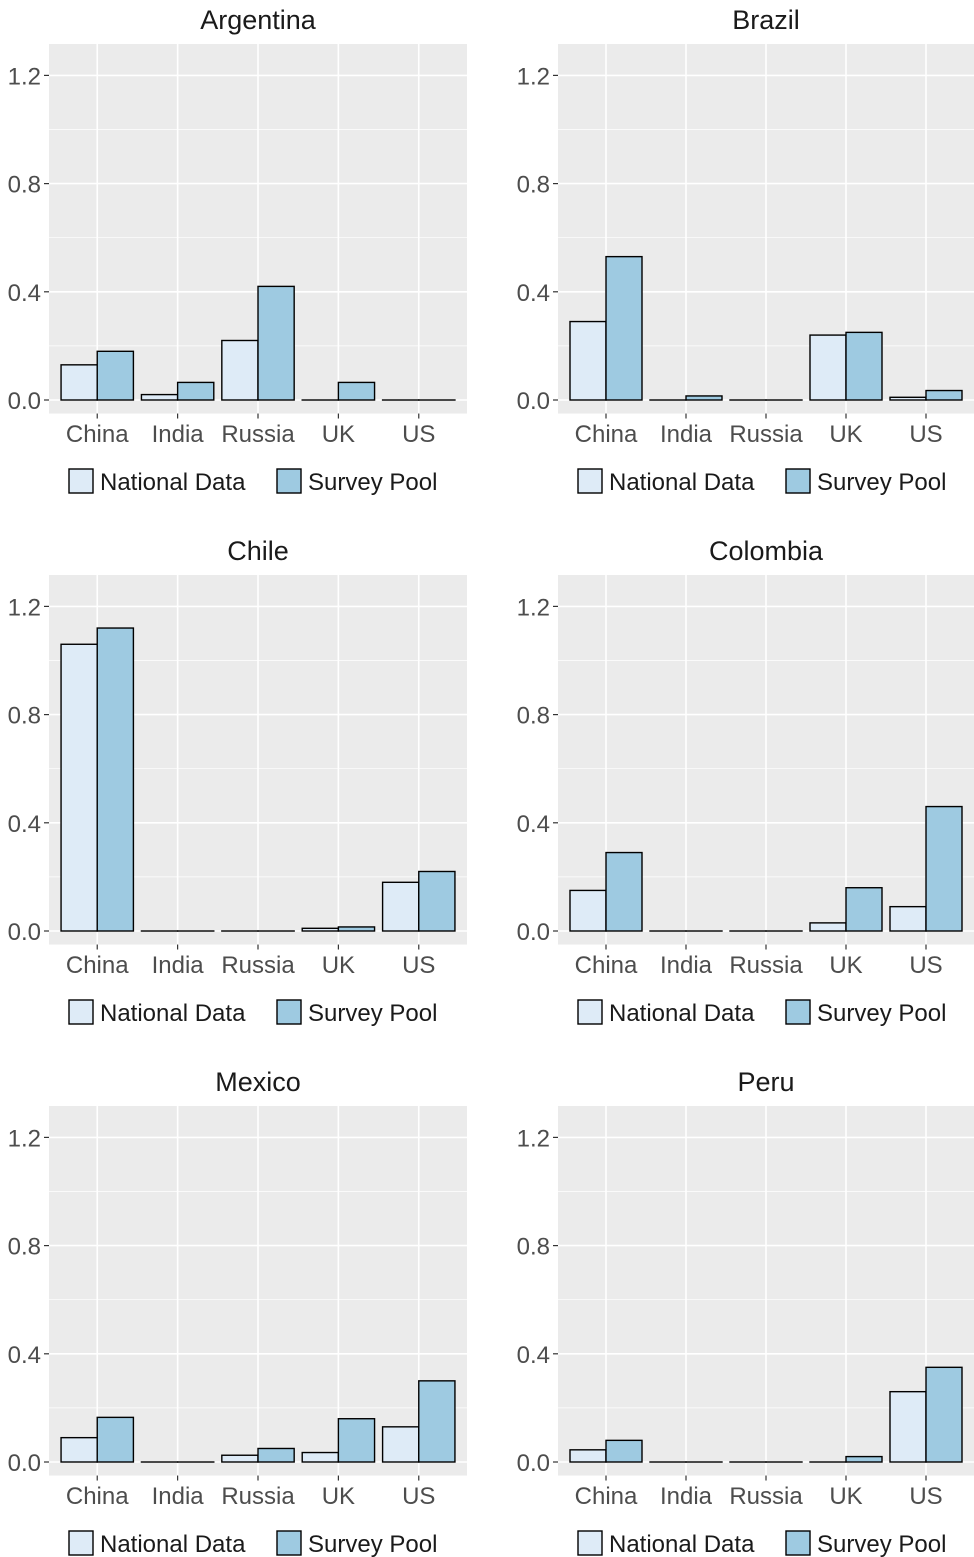 This screenshot has height=1557, width=974. Describe the element at coordinates (276, 343) in the screenshot. I see `bar-survey-pool-russia` at that location.